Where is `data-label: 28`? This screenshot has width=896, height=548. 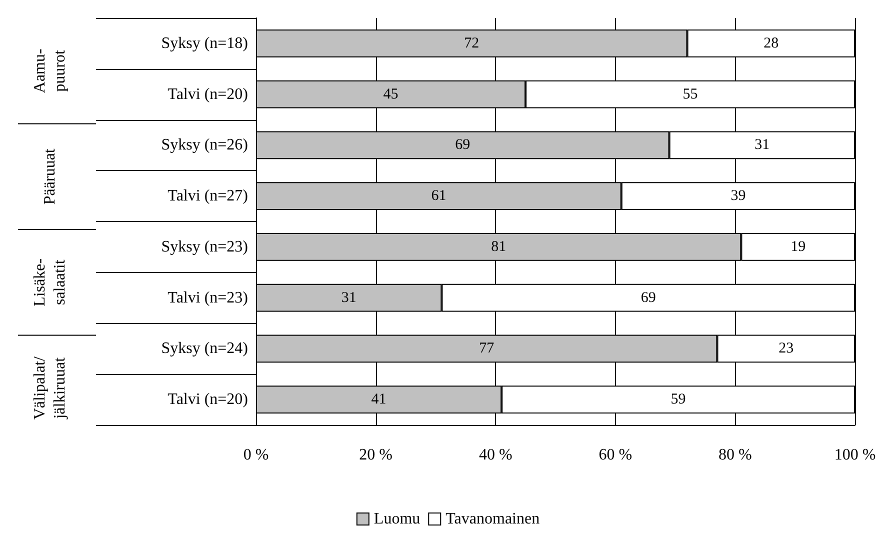
data-label: 28 is located at coordinates (771, 43).